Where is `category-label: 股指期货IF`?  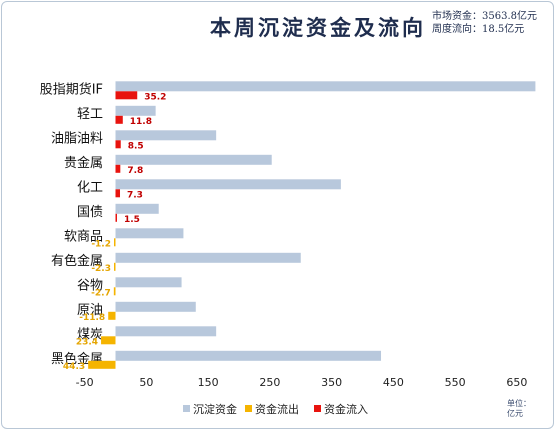
category-label: 股指期货IF is located at coordinates (71, 89).